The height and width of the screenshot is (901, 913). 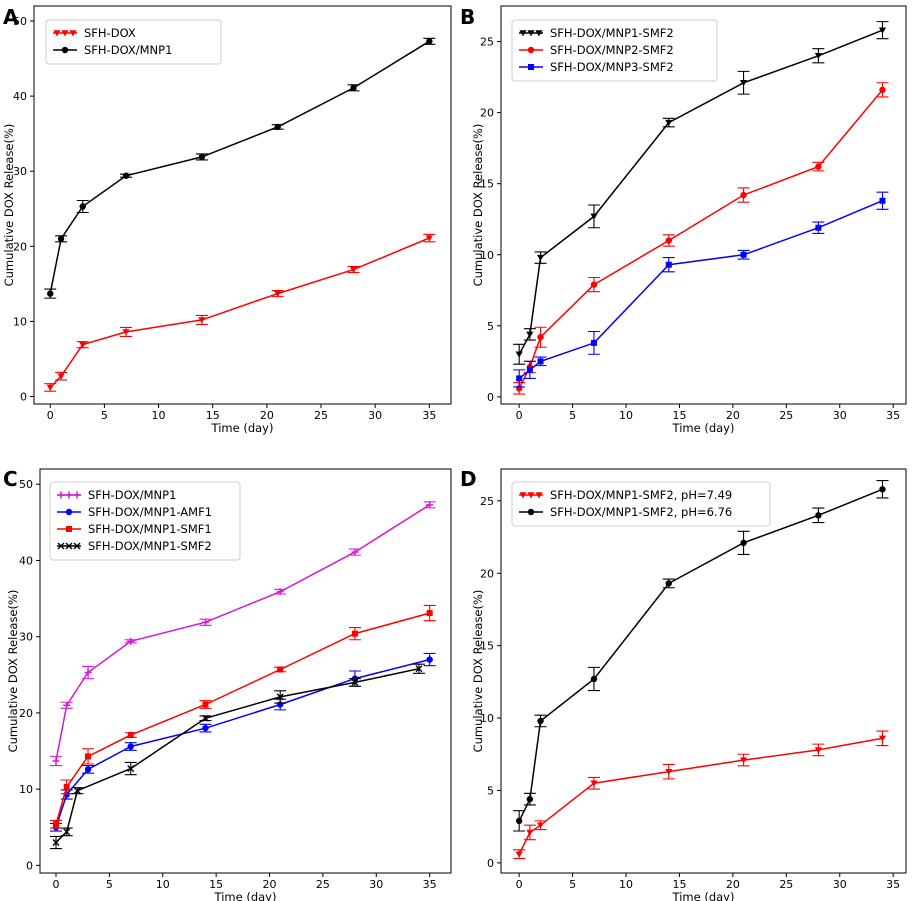 What do you see at coordinates (133, 42) in the screenshot?
I see `panel-a-legend: SFH-DOX SFH-DOX/MNP1` at bounding box center [133, 42].